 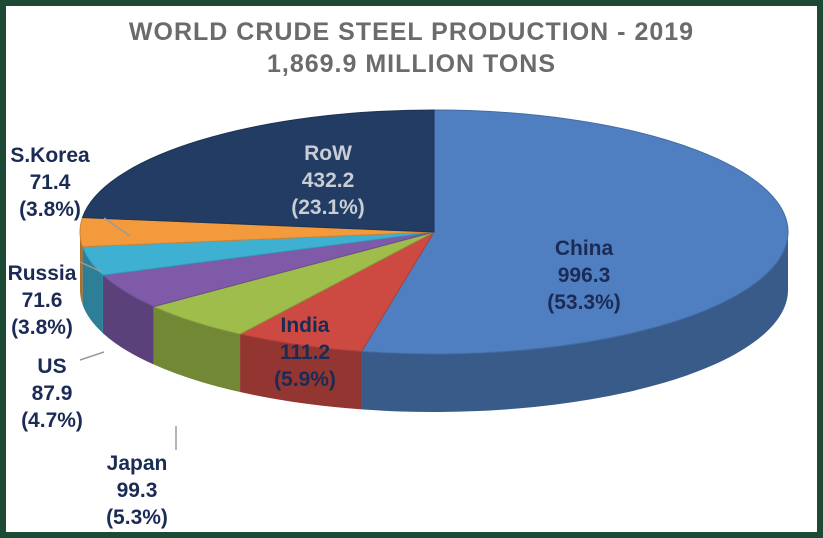 I want to click on slice-side-india, so click(x=301, y=372).